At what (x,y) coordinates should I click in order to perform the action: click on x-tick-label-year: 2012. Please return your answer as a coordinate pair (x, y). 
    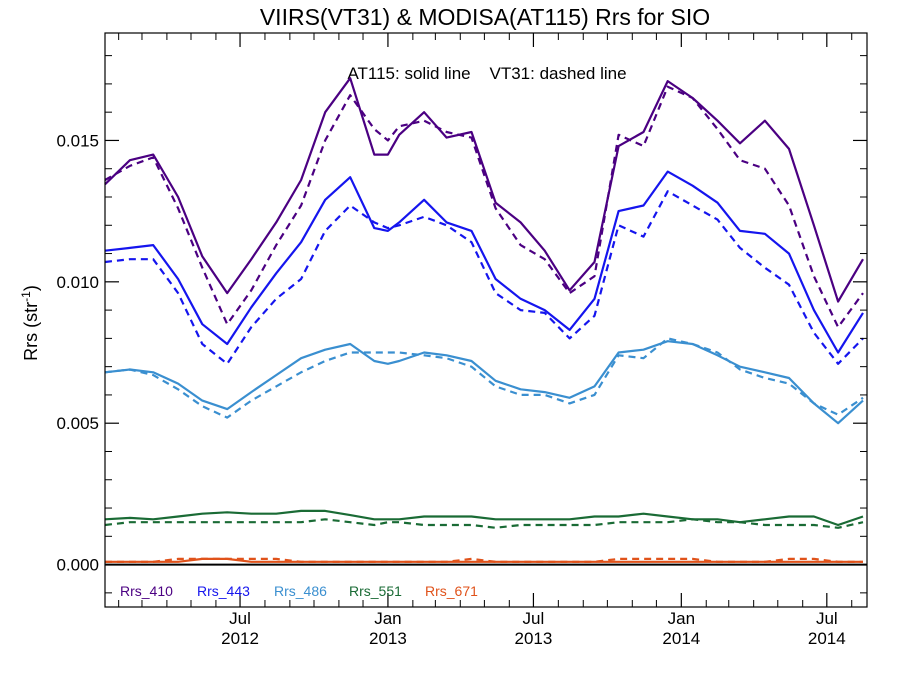
    Looking at the image, I should click on (240, 638).